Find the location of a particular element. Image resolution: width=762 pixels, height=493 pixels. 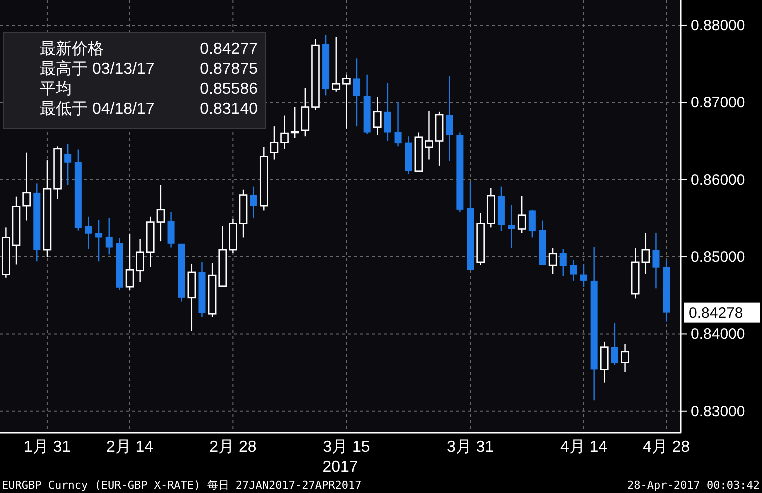

annotation: 平均 is located at coordinates (56, 89).